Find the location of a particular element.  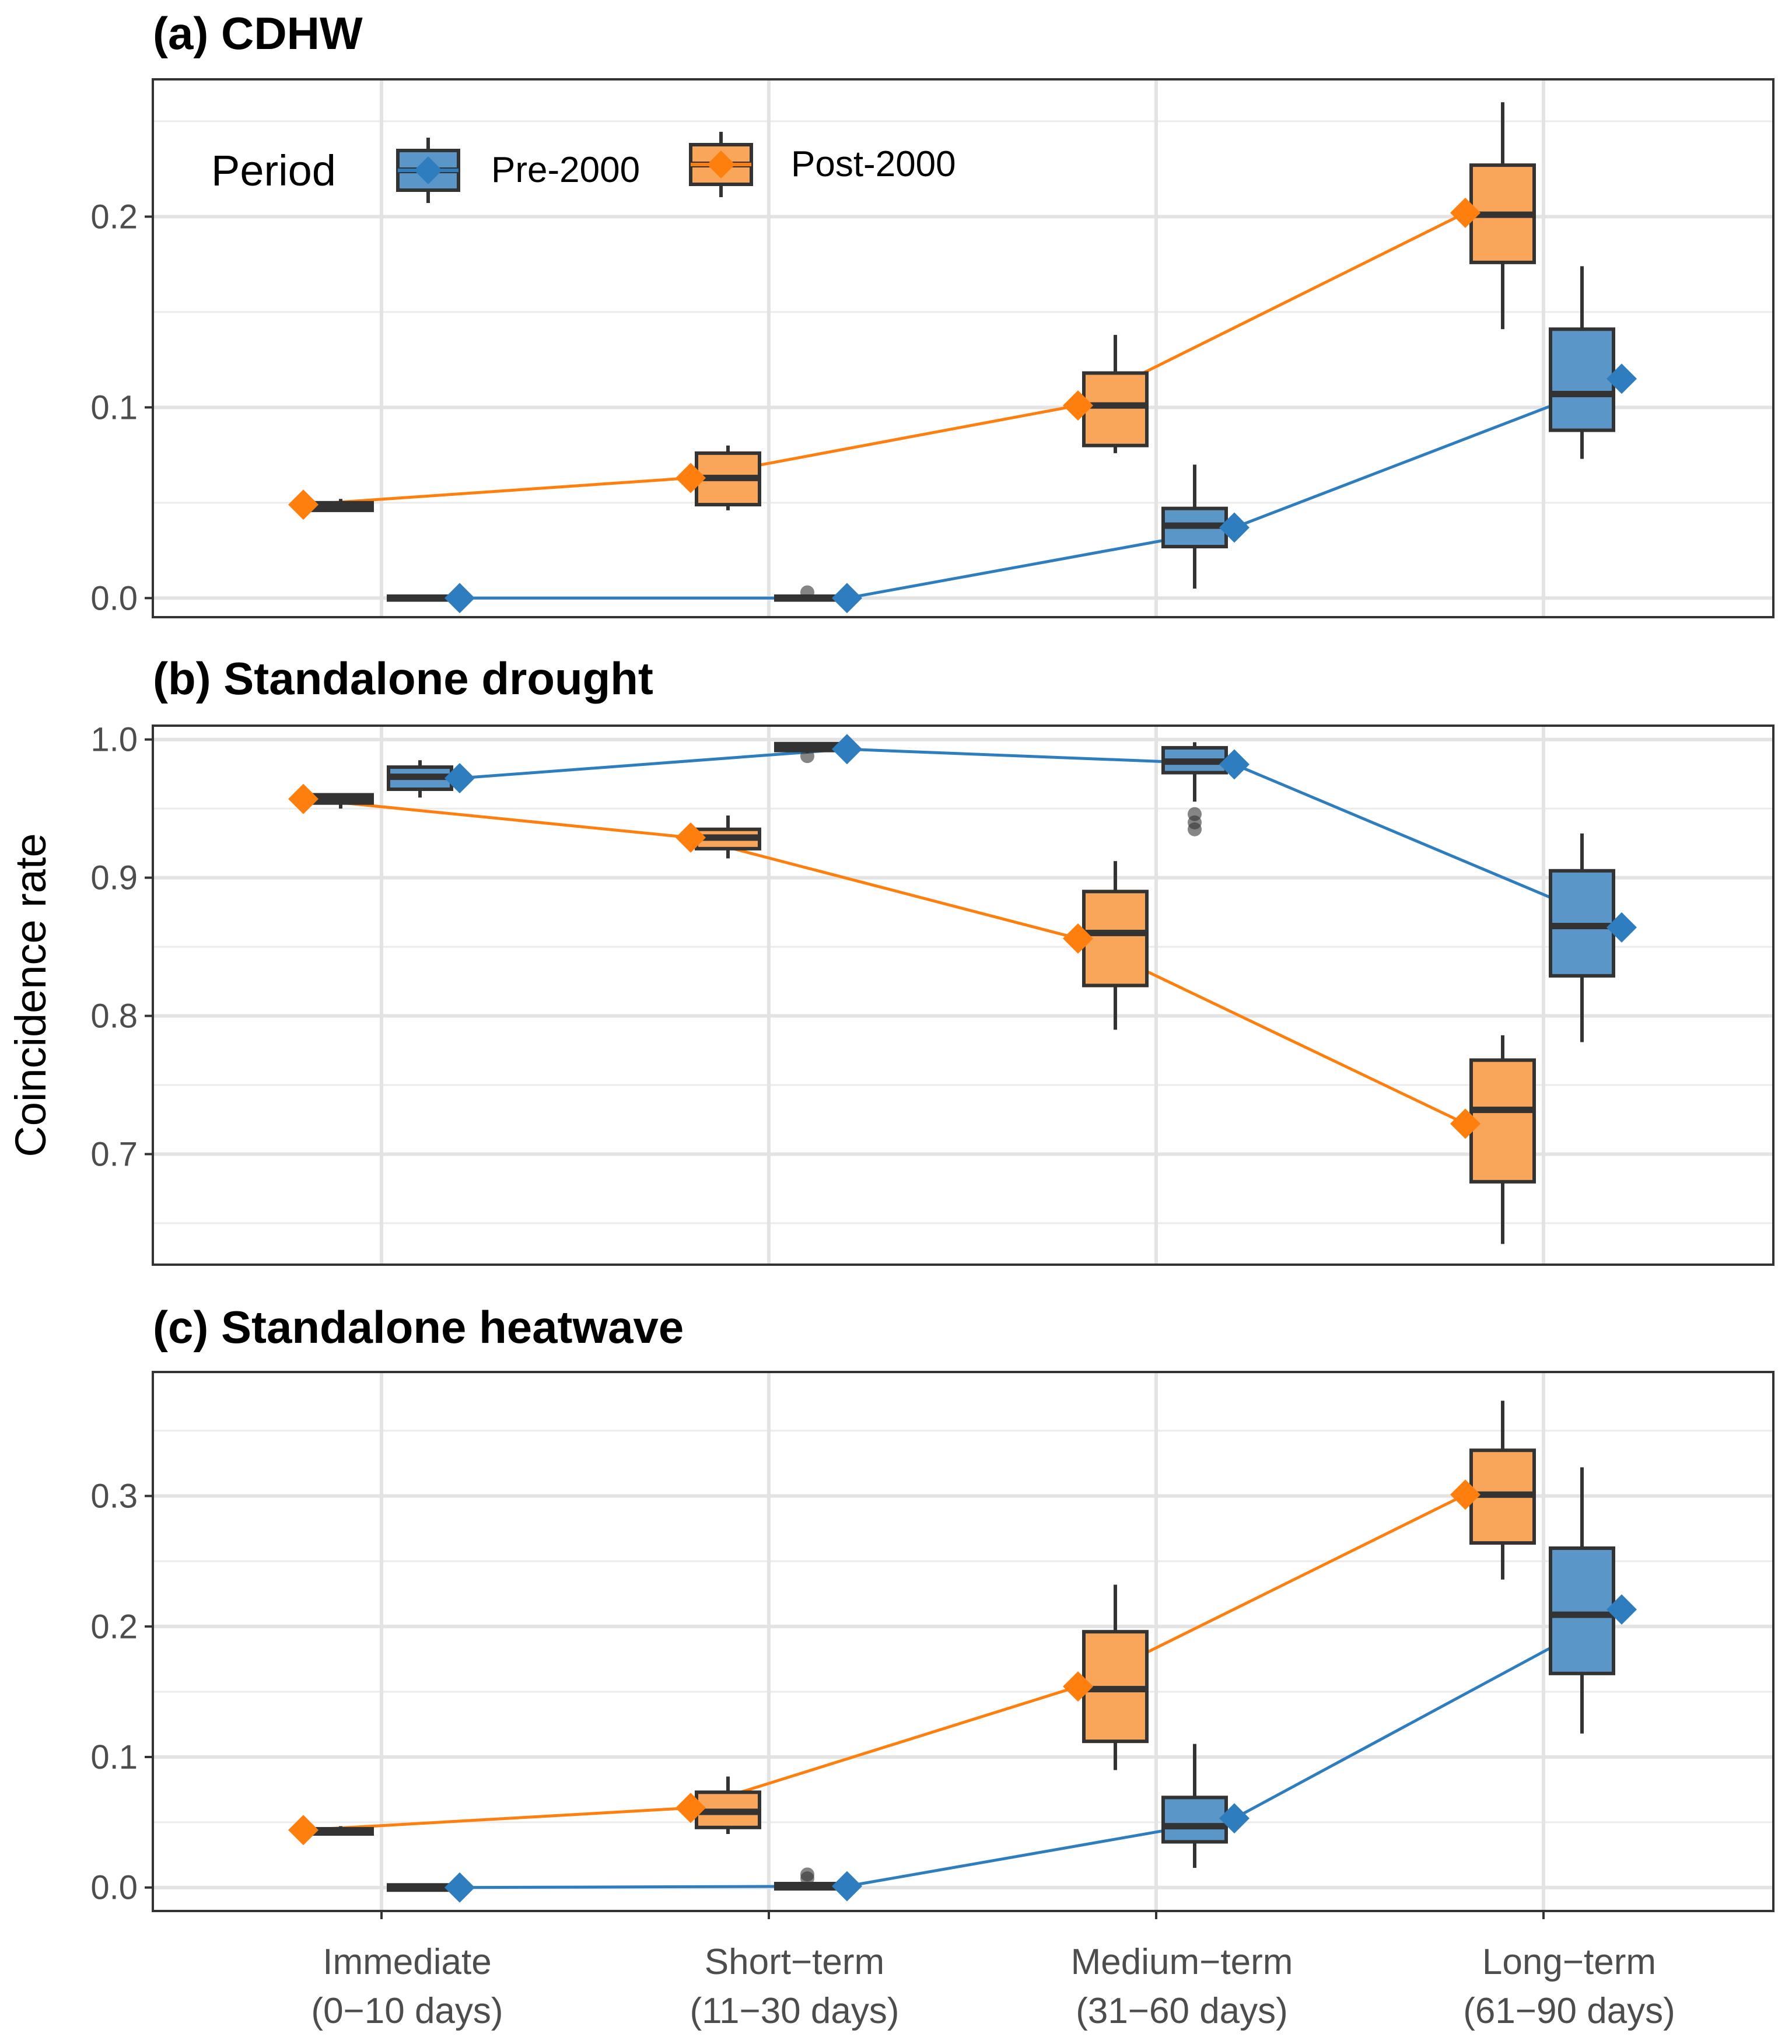

panel-title: (c) Standalone heatwave is located at coordinates (419, 1327).